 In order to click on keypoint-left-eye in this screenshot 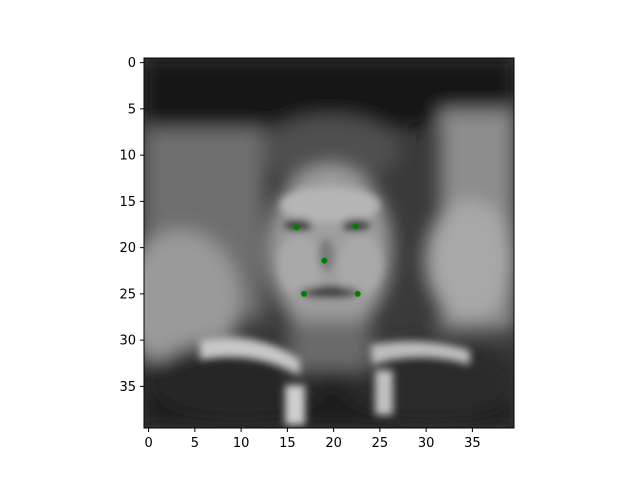, I will do `click(296, 227)`.